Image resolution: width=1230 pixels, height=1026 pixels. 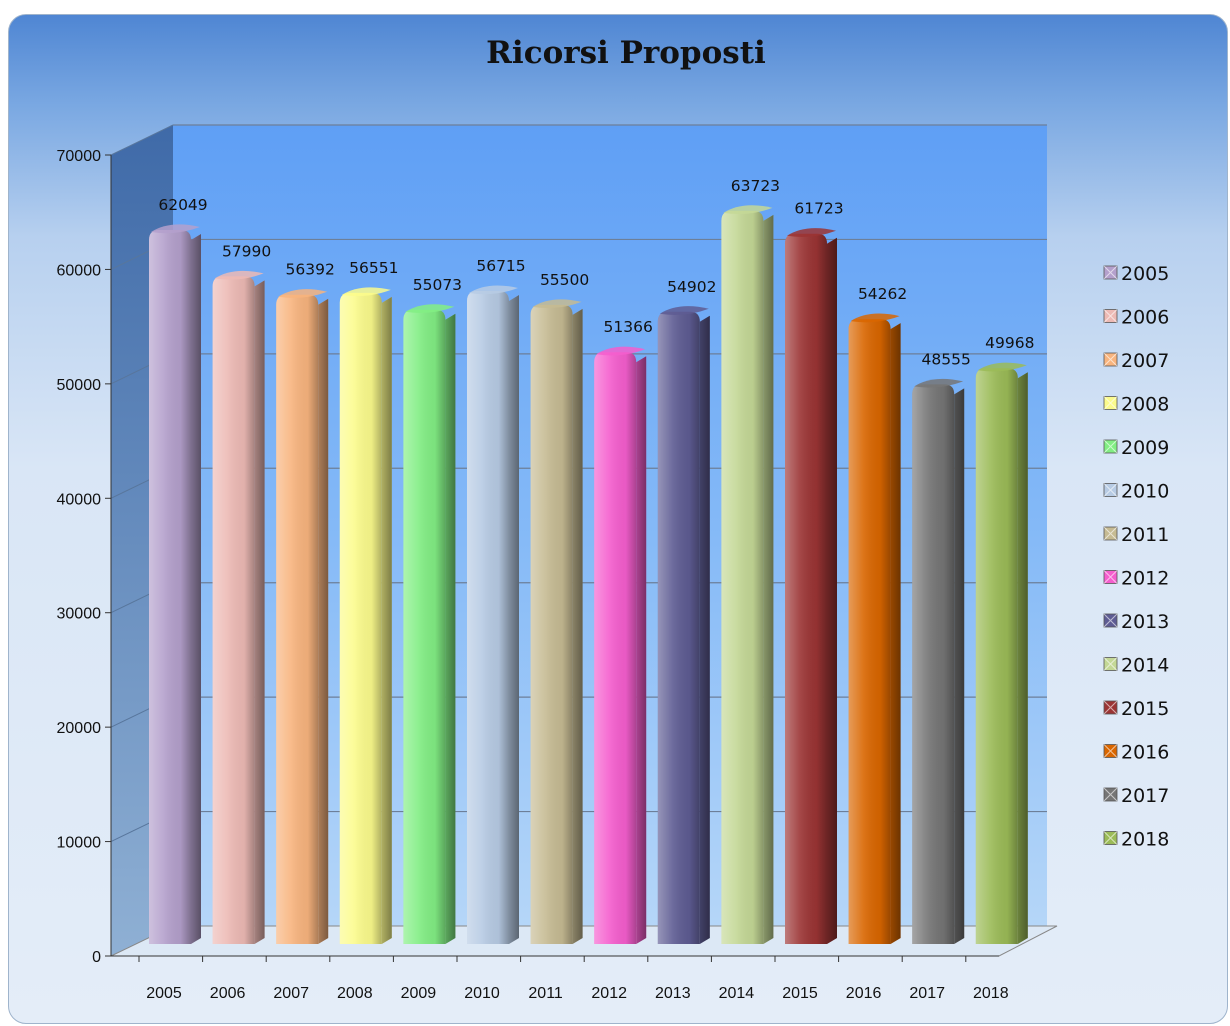 What do you see at coordinates (79, 614) in the screenshot?
I see `y-tick-label: 30000` at bounding box center [79, 614].